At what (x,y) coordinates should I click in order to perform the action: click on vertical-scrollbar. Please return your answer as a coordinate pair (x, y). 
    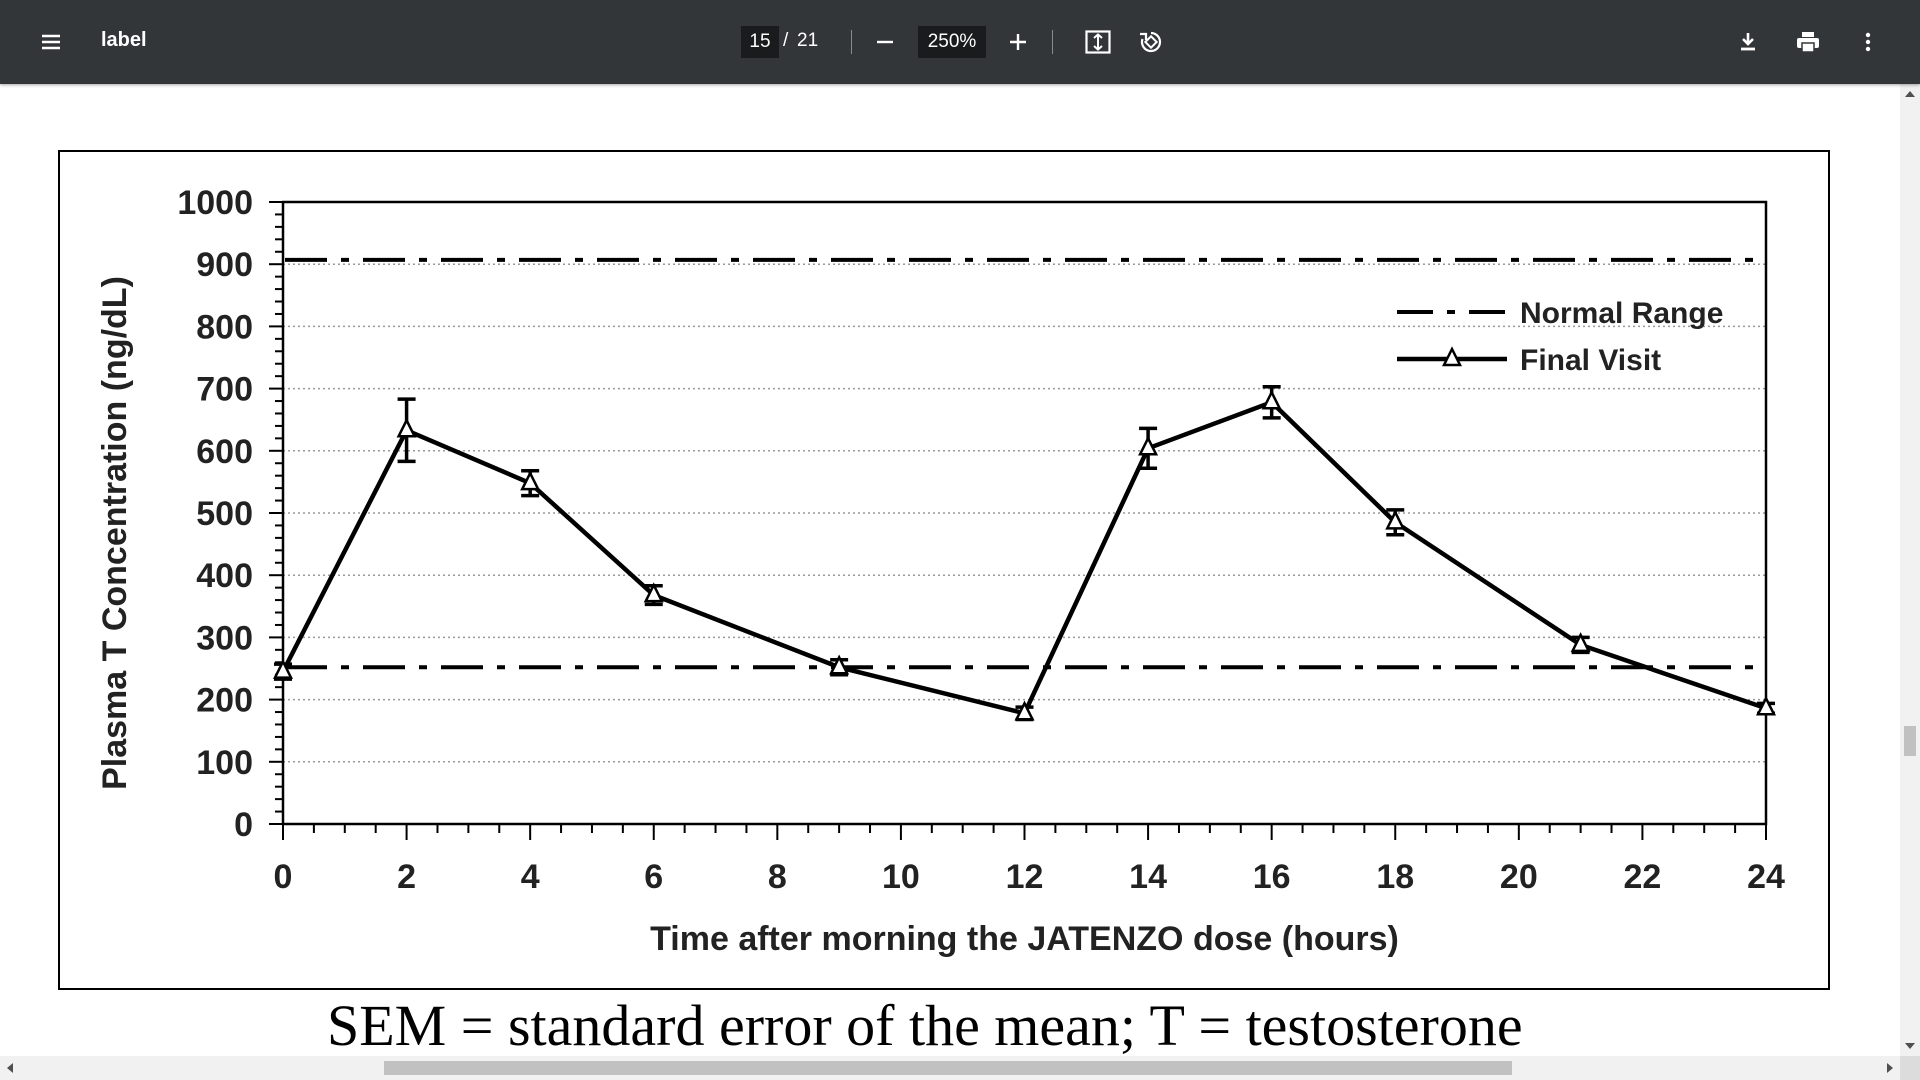
    Looking at the image, I should click on (1910, 570).